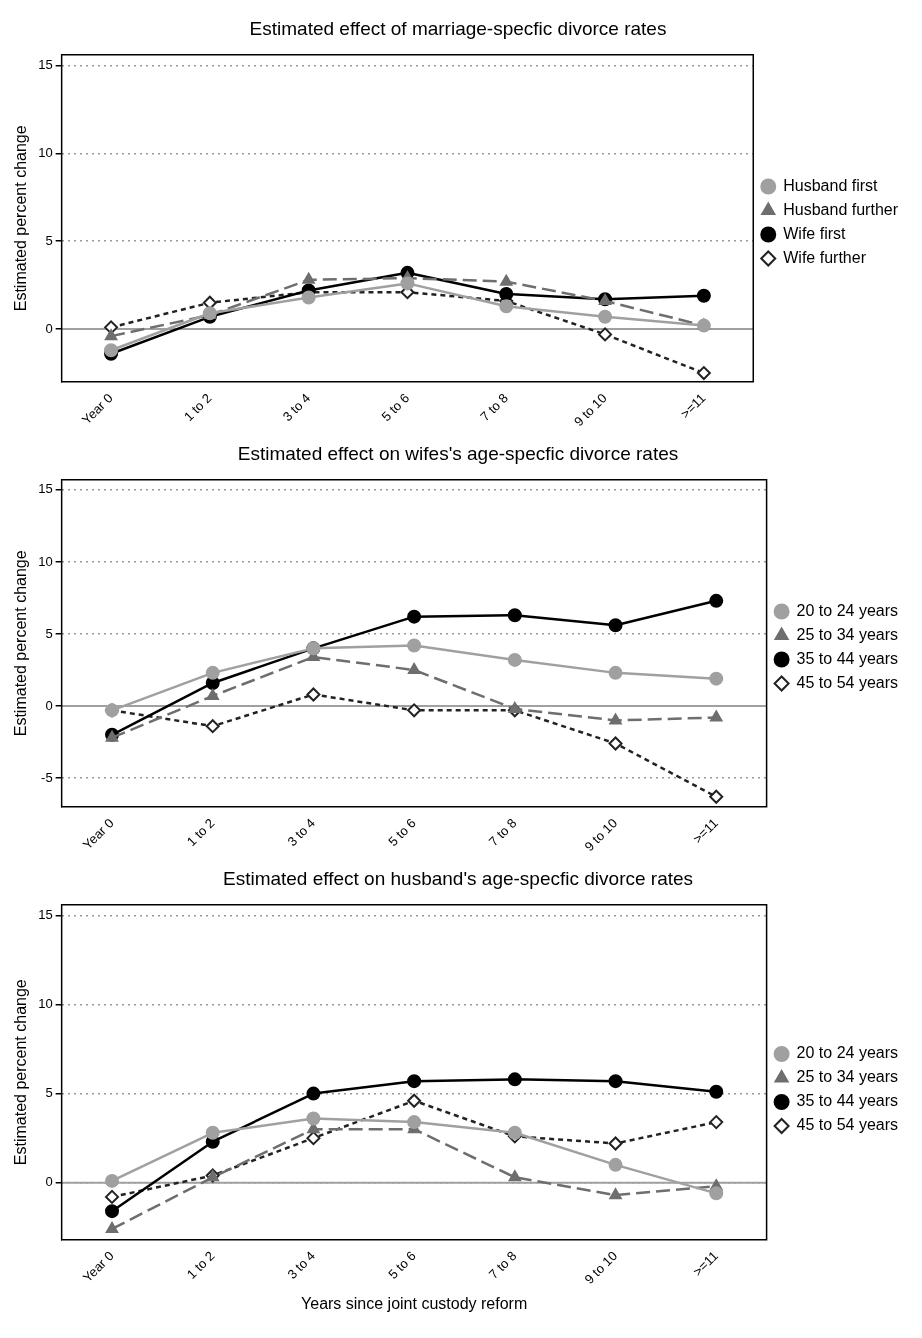 The width and height of the screenshot is (922, 1338). Describe the element at coordinates (841, 209) in the screenshot. I see `legend-label: Husband further` at that location.